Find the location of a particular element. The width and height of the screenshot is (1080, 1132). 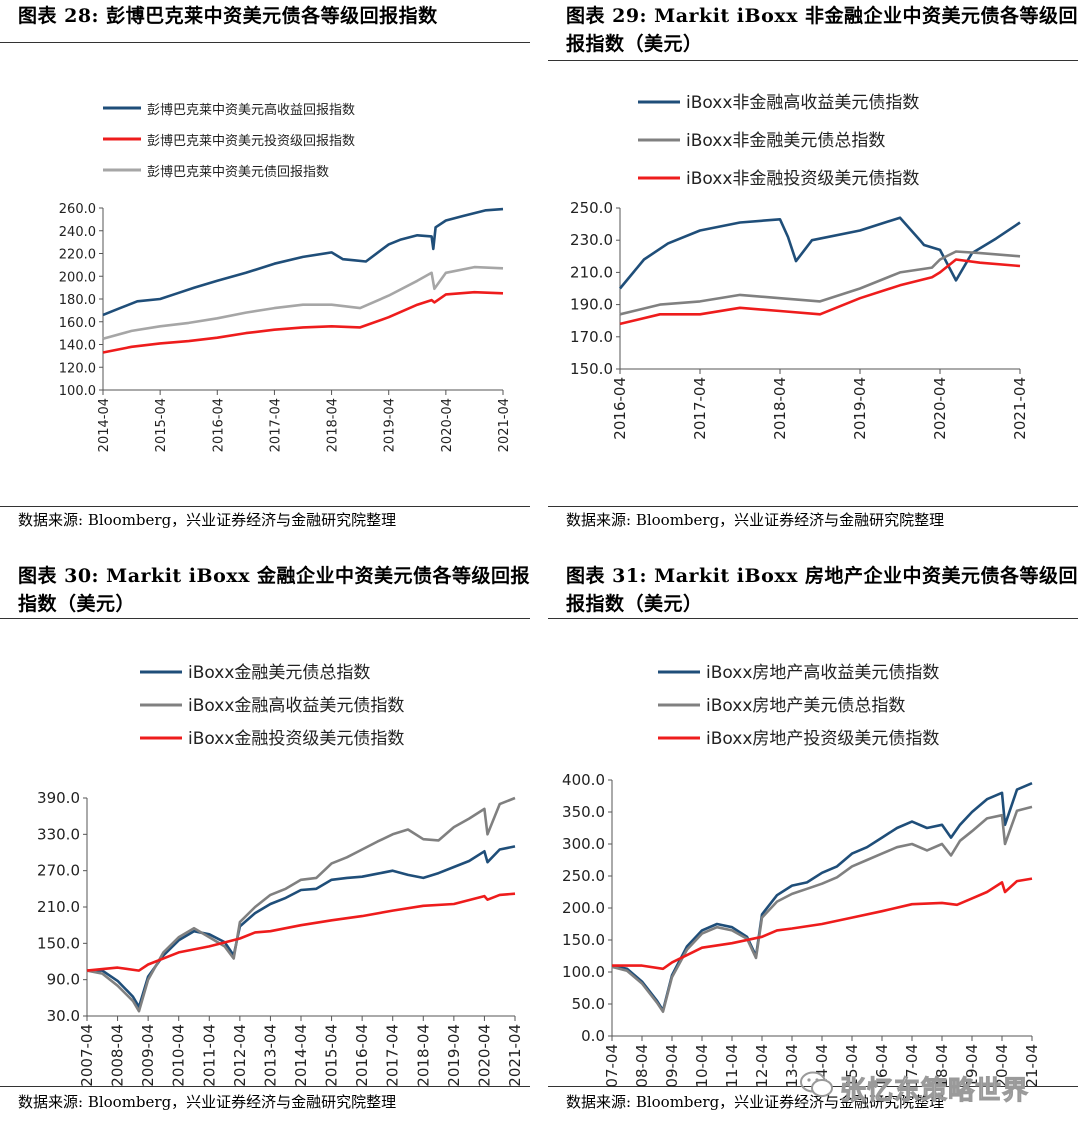

legend-label: iBoxx房地产高收益美元债指数 is located at coordinates (822, 673).